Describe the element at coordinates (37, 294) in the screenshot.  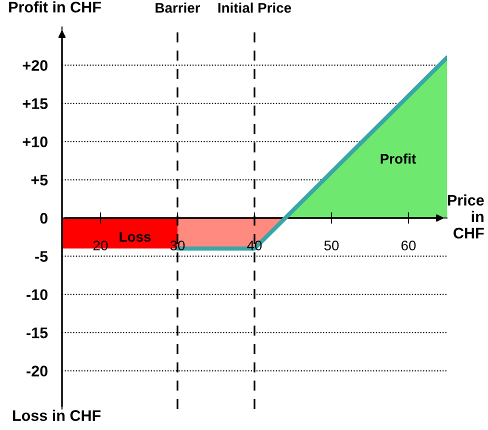
I see `y-tick-label: -10` at that location.